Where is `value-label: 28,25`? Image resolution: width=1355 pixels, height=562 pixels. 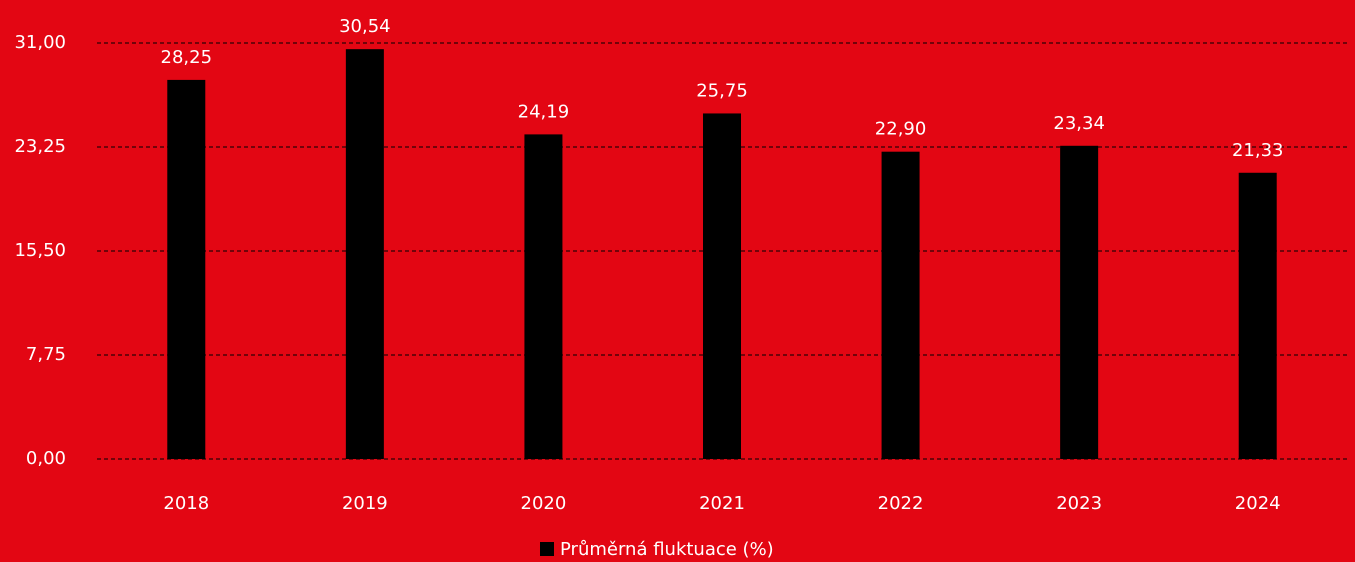
value-label: 28,25 is located at coordinates (187, 57).